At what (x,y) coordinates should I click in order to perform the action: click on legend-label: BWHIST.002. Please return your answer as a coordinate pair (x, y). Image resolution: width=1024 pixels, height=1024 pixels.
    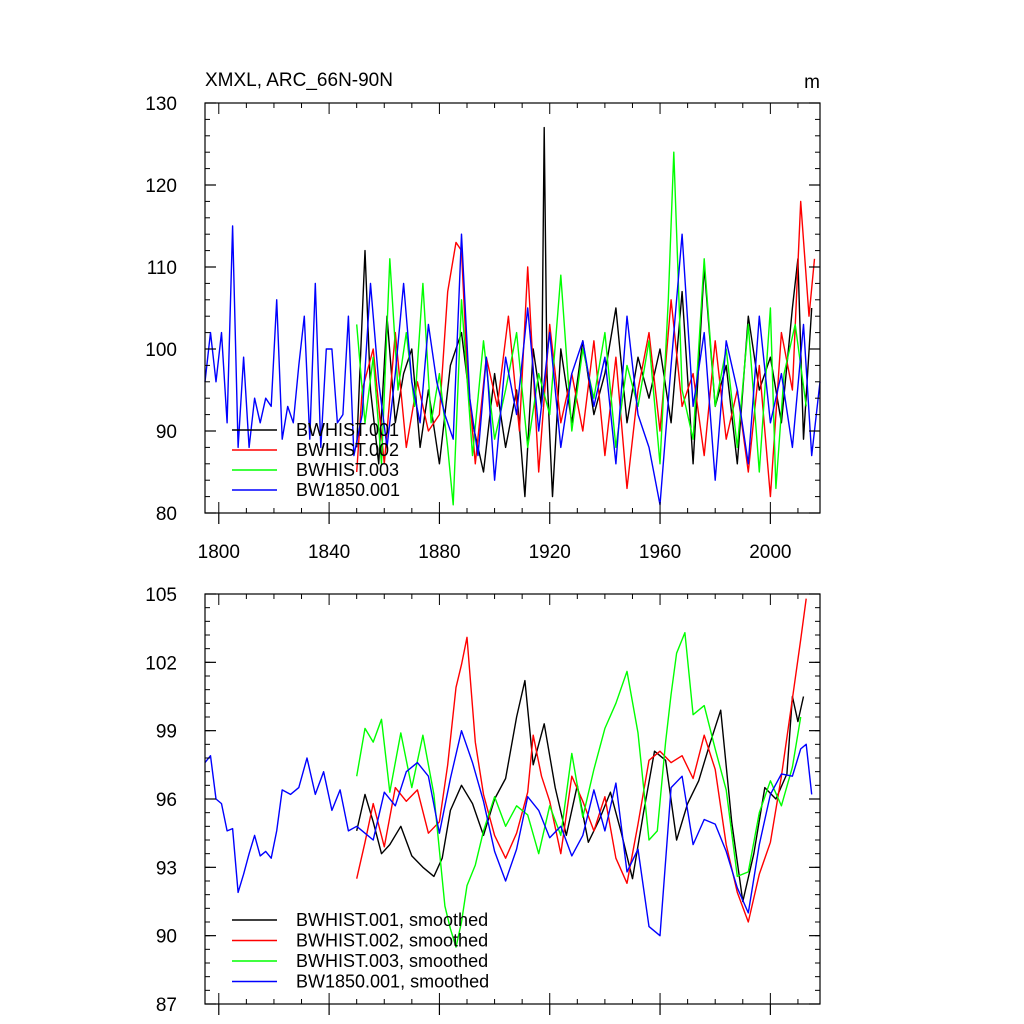
    Looking at the image, I should click on (347, 450).